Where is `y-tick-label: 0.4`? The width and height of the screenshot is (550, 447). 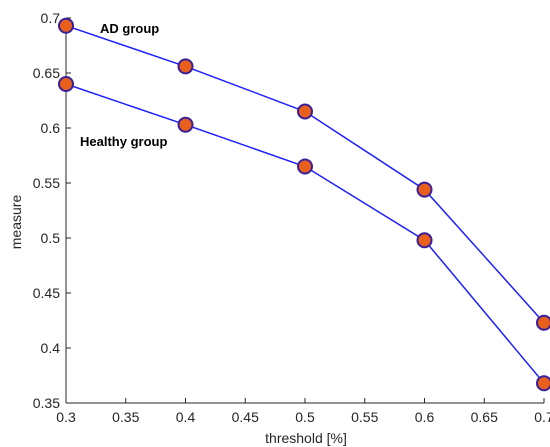 y-tick-label: 0.4 is located at coordinates (51, 348).